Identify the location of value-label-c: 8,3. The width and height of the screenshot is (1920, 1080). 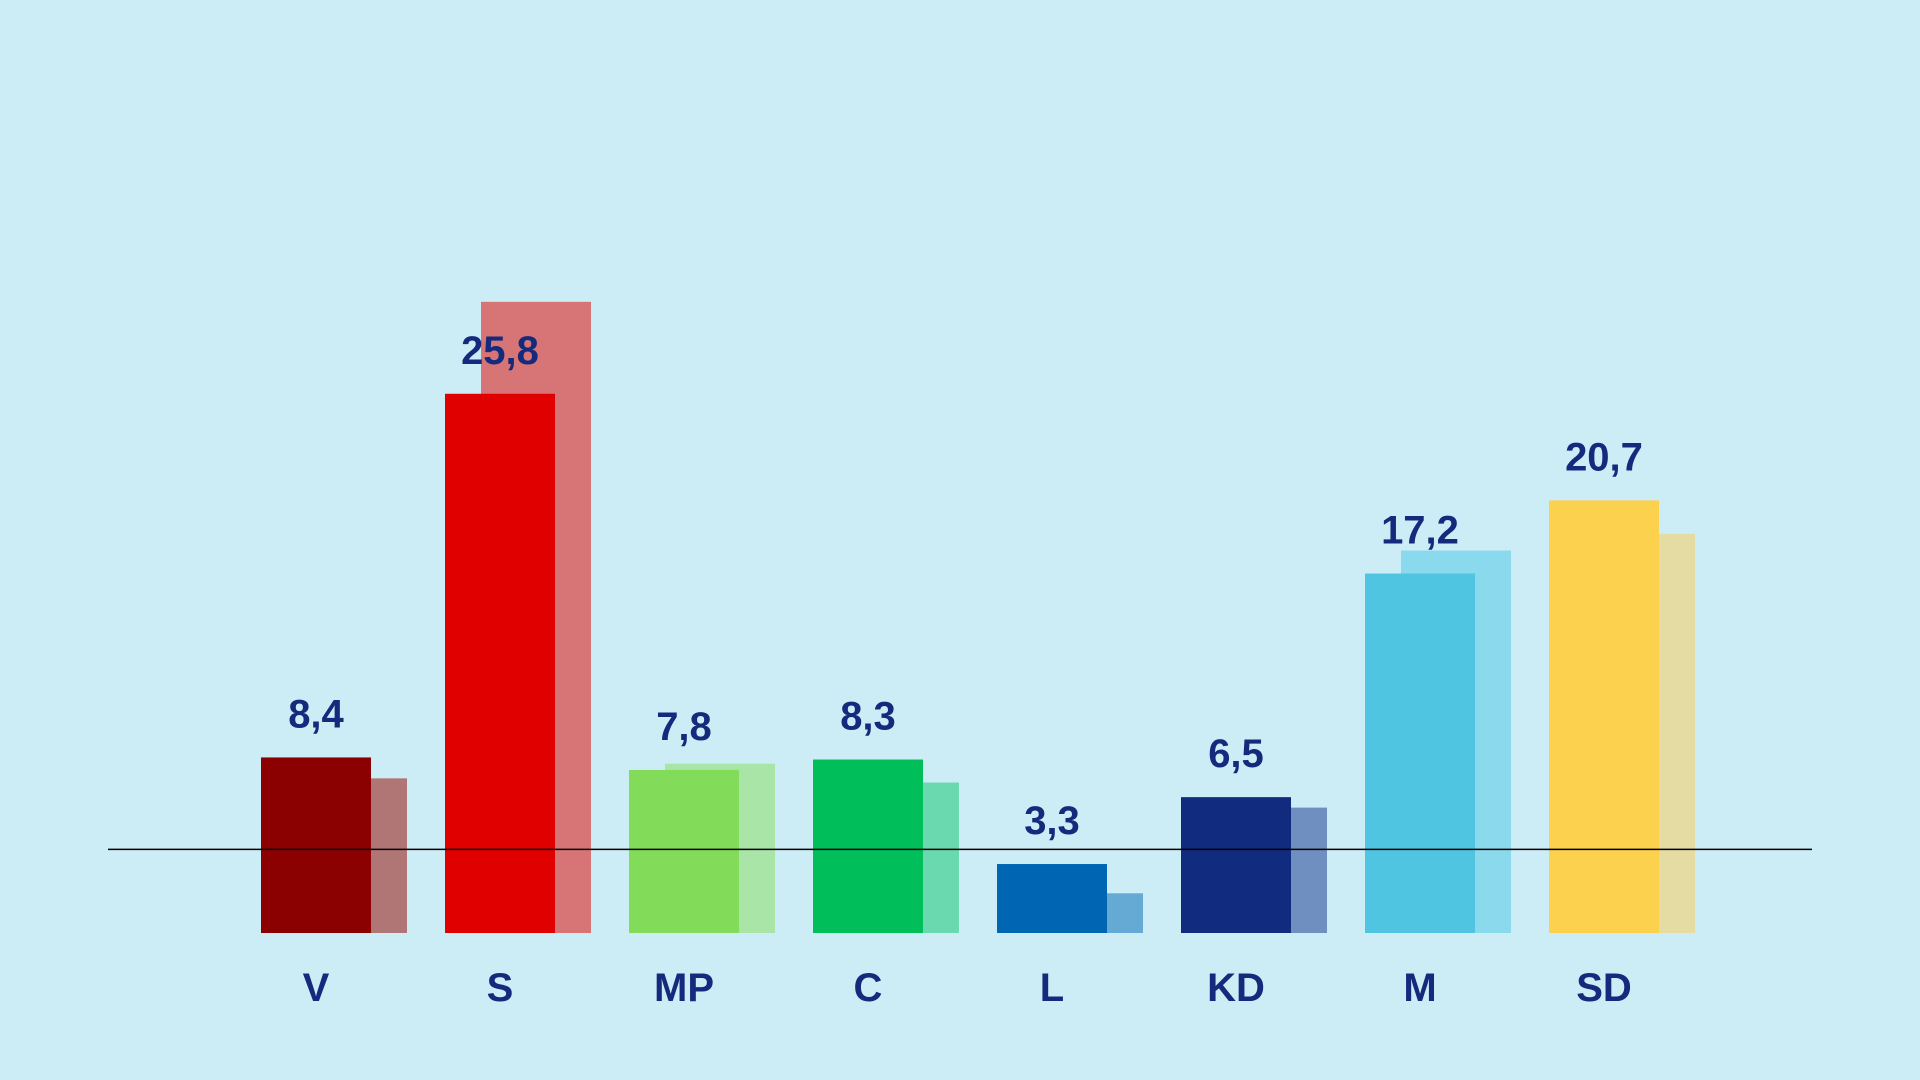
(868, 717).